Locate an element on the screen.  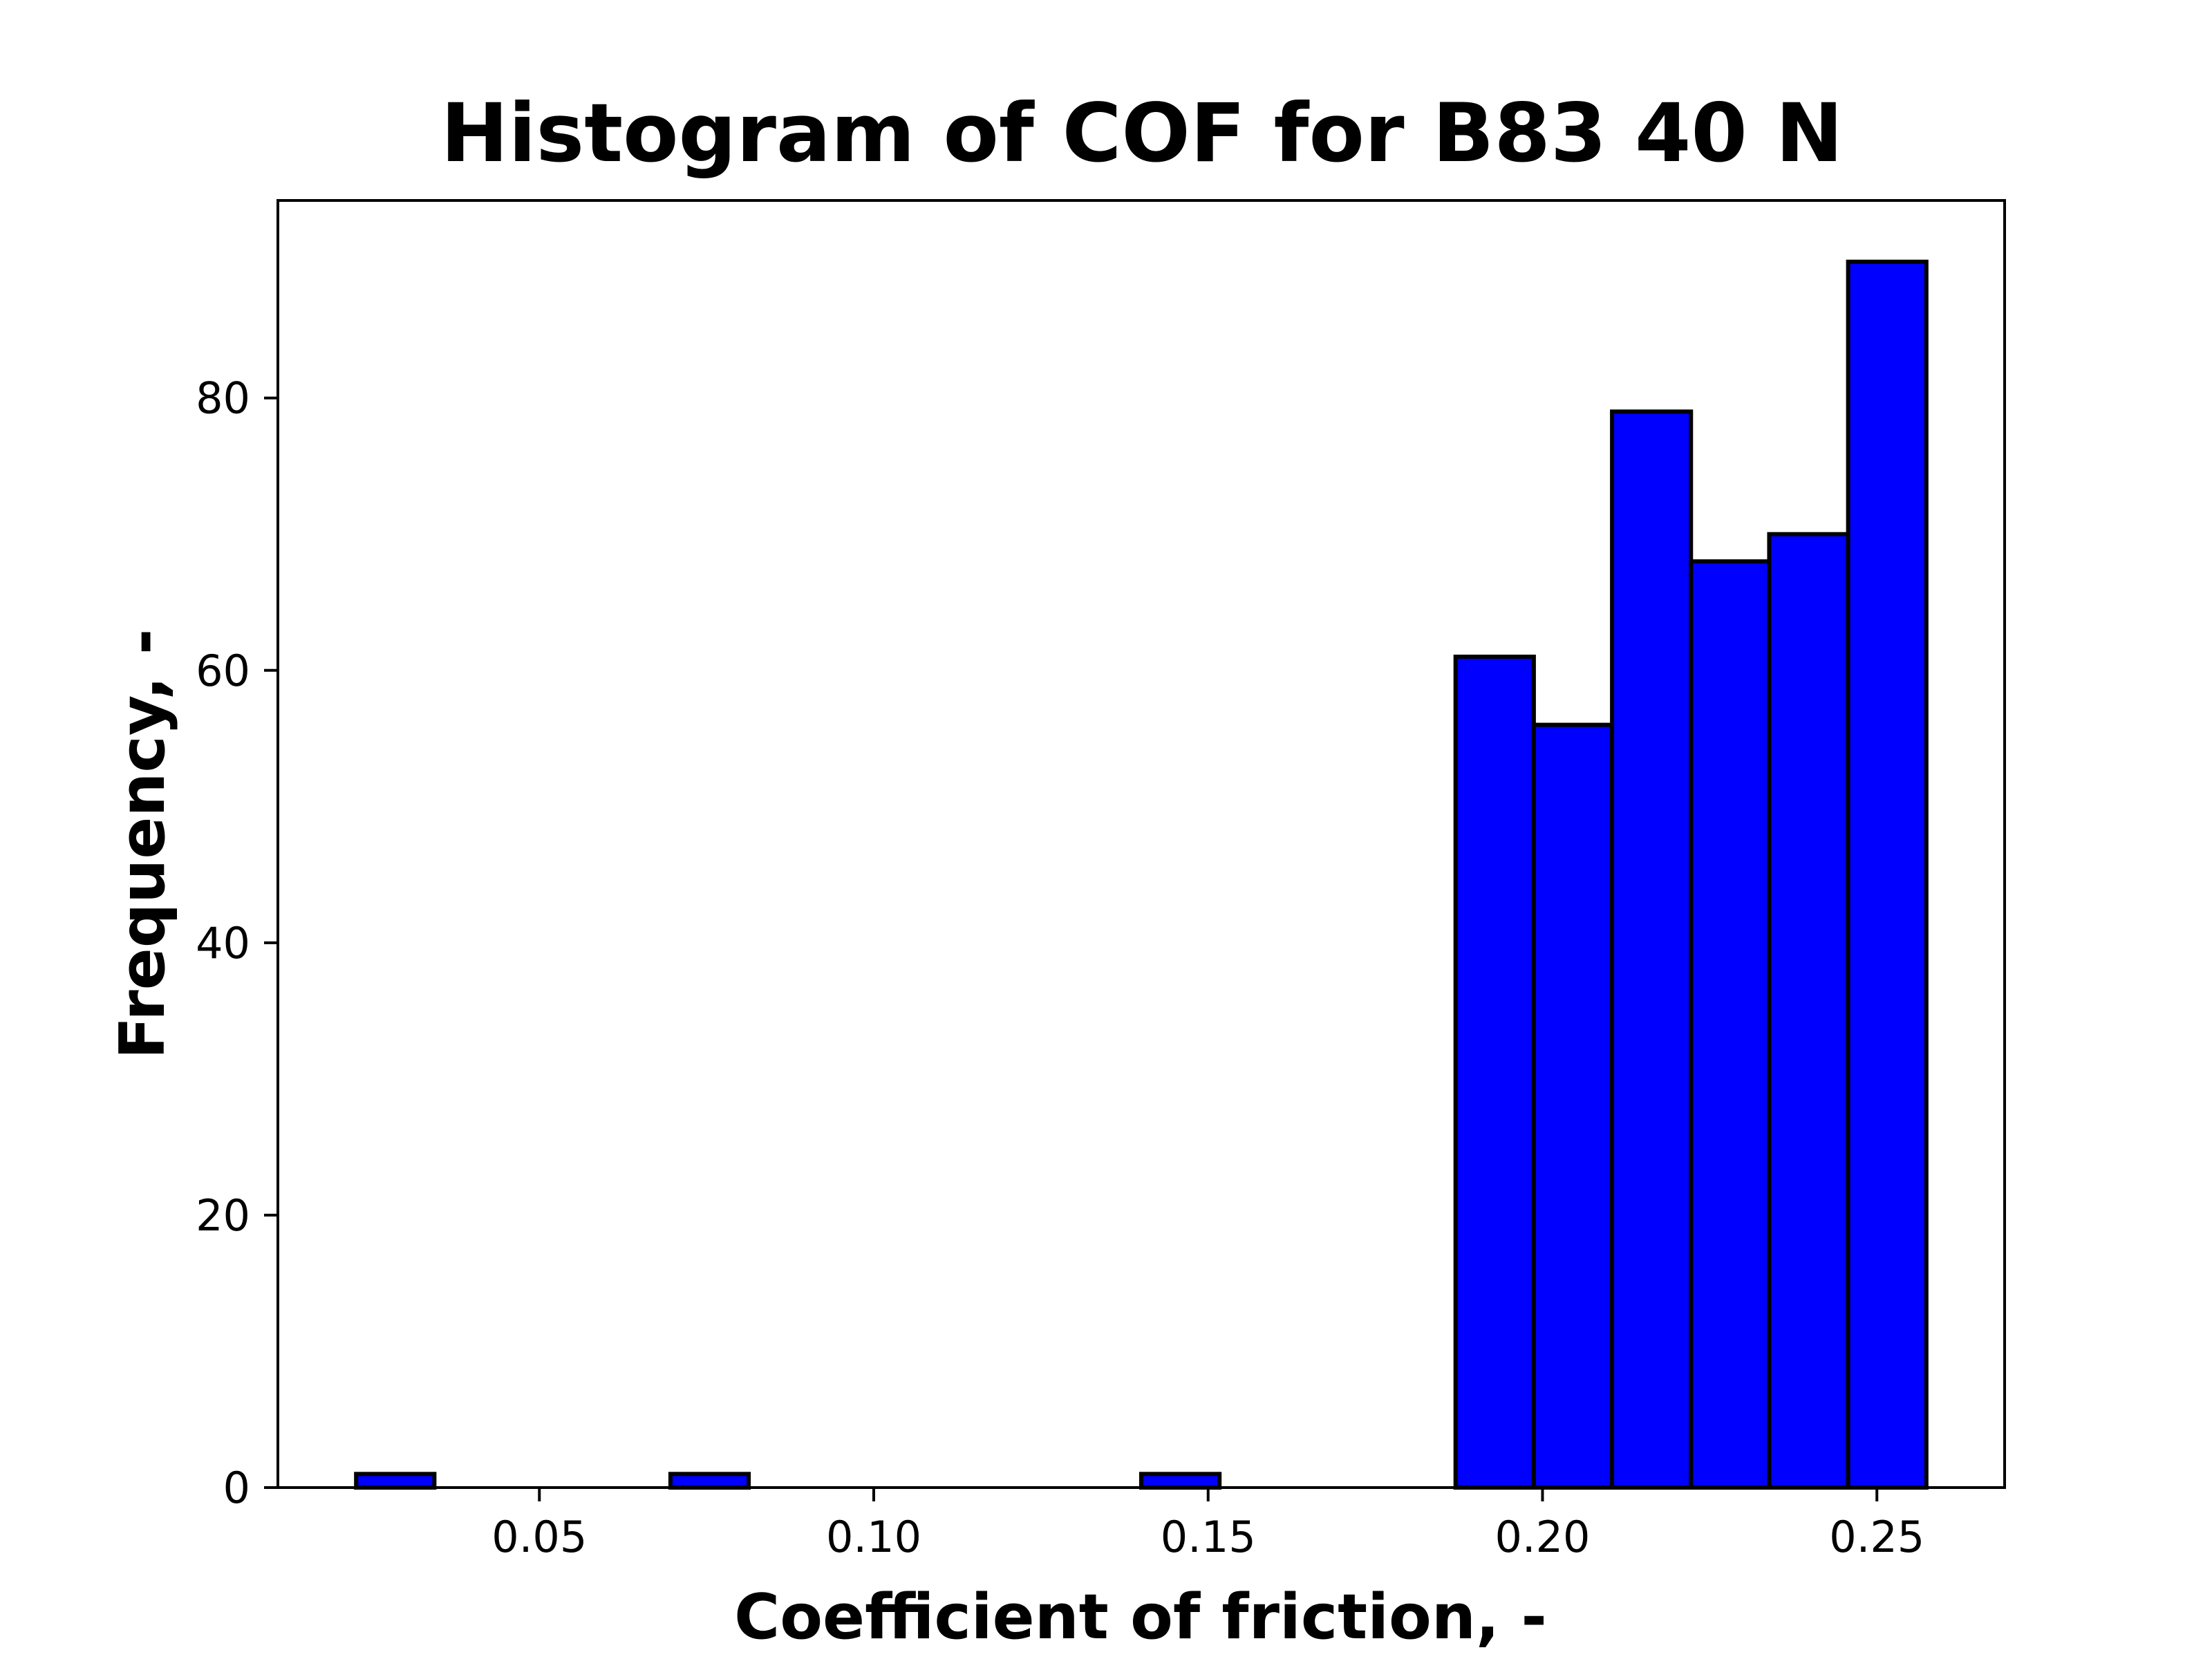
y-axis-ticks: 0 20 40 60 80 is located at coordinates (237, 943).